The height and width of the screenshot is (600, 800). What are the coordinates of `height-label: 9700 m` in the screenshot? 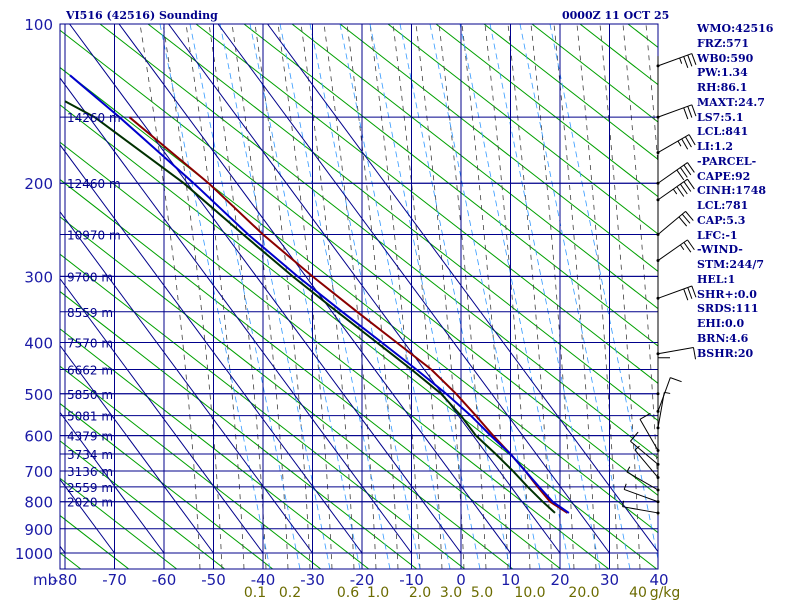 It's located at (90, 277).